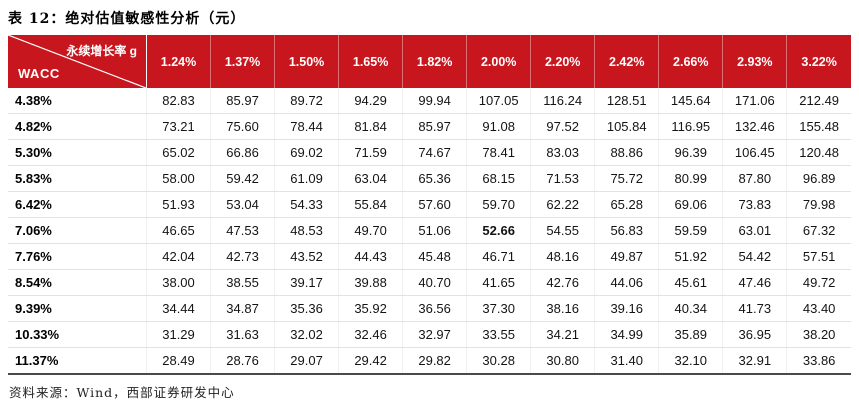 This screenshot has height=415, width=859. I want to click on value-cell: 43.40, so click(818, 308).